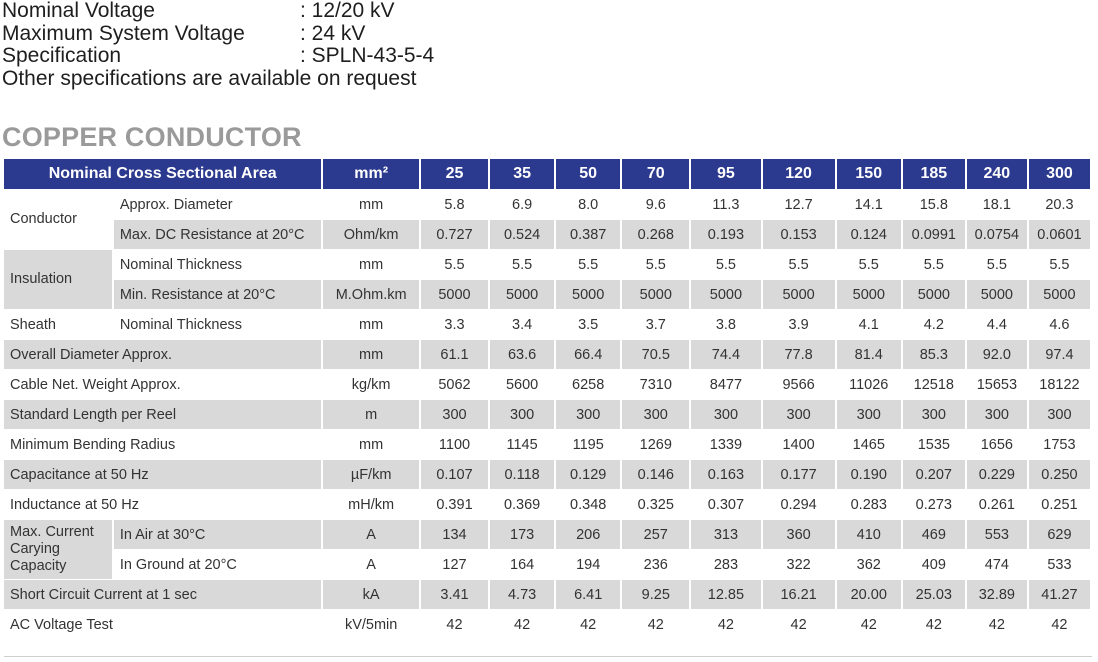 This screenshot has width=1098, height=662. Describe the element at coordinates (933, 474) in the screenshot. I see `value-cell: 0.207` at that location.